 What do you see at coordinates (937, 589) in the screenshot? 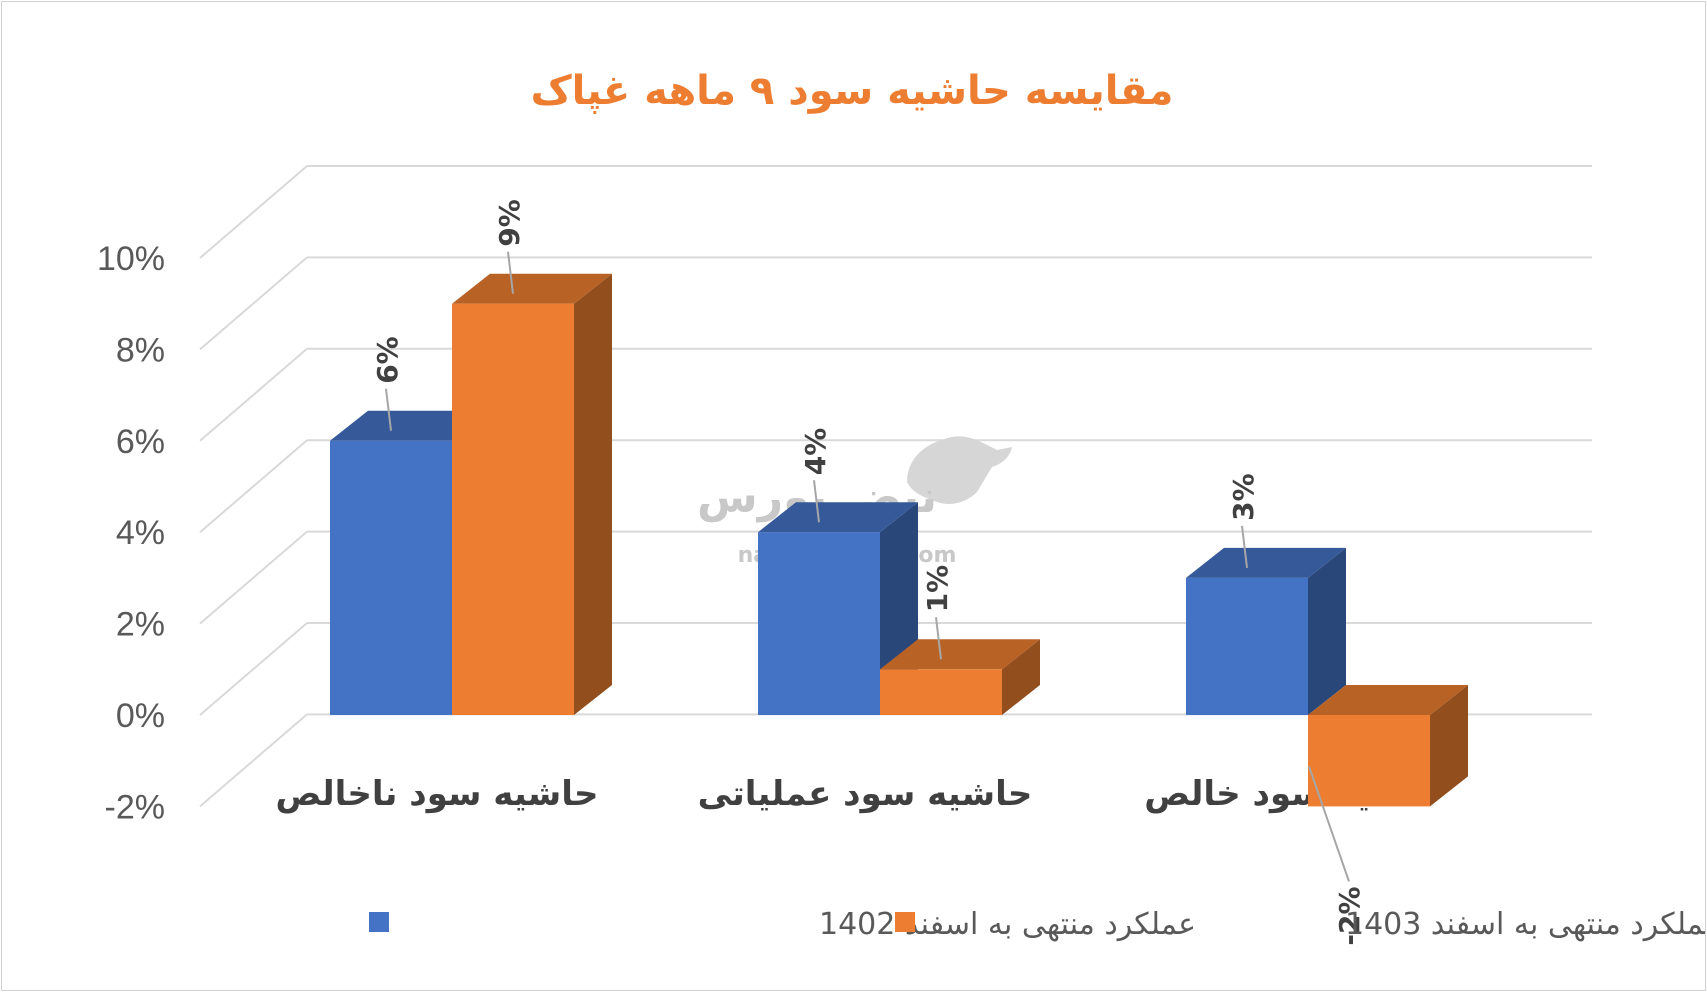
I see `data-label: 1%` at bounding box center [937, 589].